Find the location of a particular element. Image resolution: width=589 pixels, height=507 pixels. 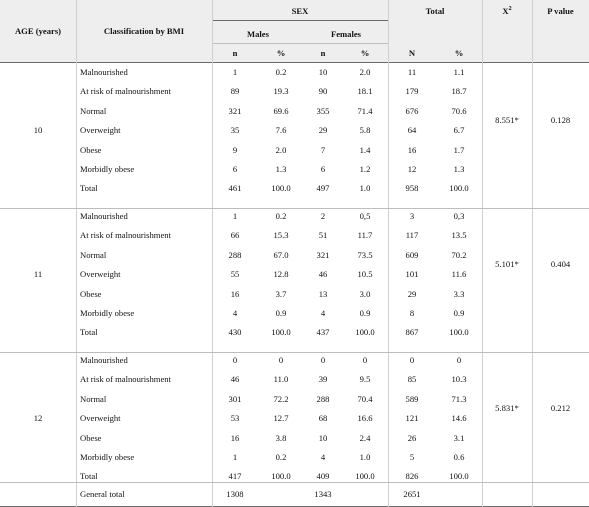

table-cell: 288 is located at coordinates (323, 398).